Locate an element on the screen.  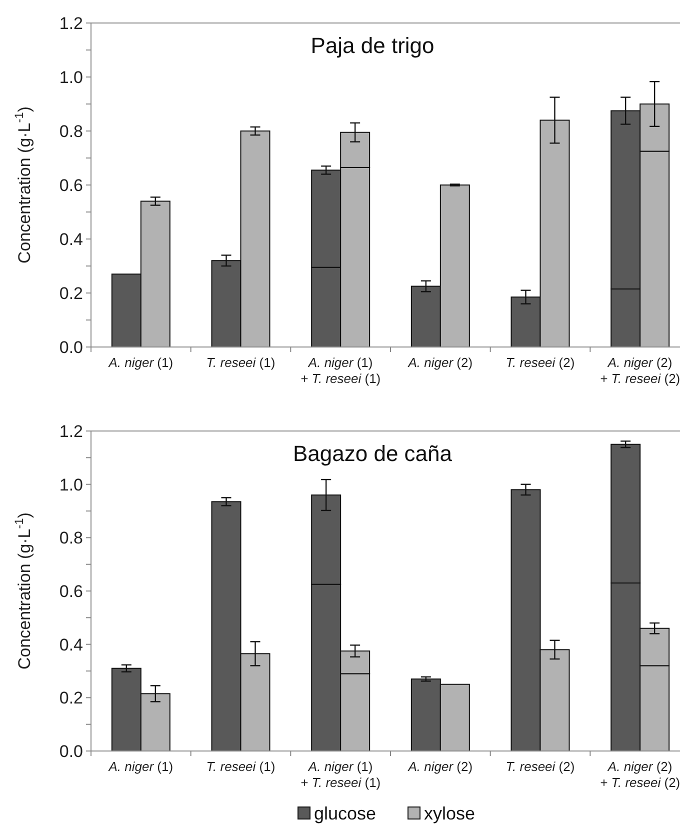
legend-label: glucose is located at coordinates (345, 813).